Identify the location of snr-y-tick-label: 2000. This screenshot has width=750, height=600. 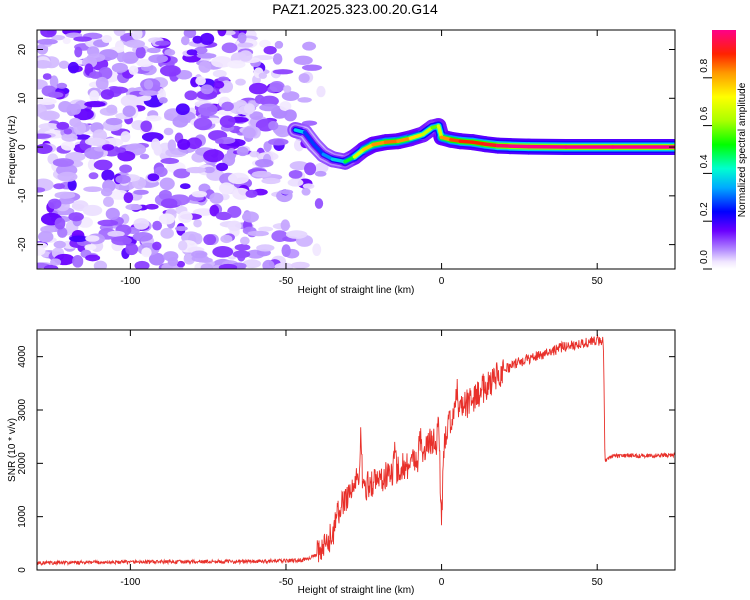
(22, 463).